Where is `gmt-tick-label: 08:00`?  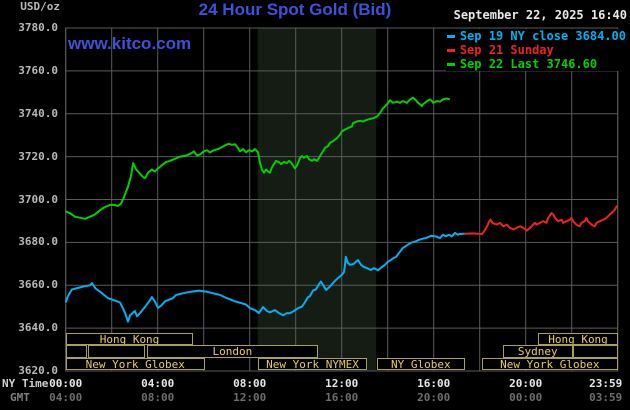 gmt-tick-label: 08:00 is located at coordinates (158, 397).